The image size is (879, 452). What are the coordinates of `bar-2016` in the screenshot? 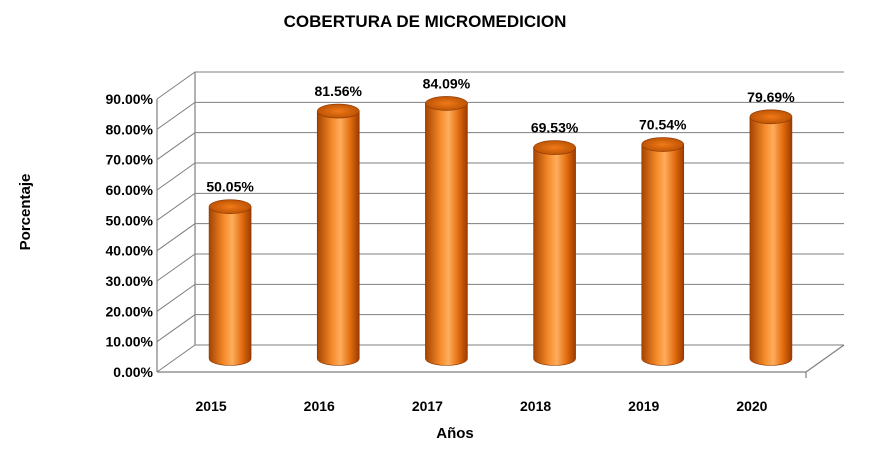 It's located at (338, 234).